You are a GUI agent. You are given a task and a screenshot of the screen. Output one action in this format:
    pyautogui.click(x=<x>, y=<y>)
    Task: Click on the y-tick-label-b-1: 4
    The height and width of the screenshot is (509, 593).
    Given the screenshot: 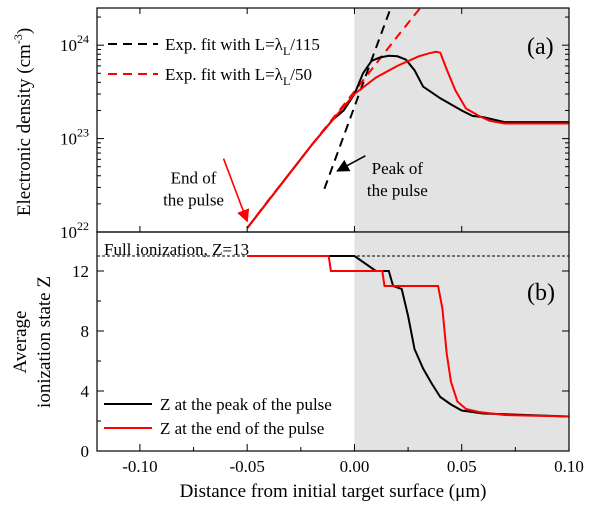 What is the action you would take?
    pyautogui.click(x=85, y=391)
    